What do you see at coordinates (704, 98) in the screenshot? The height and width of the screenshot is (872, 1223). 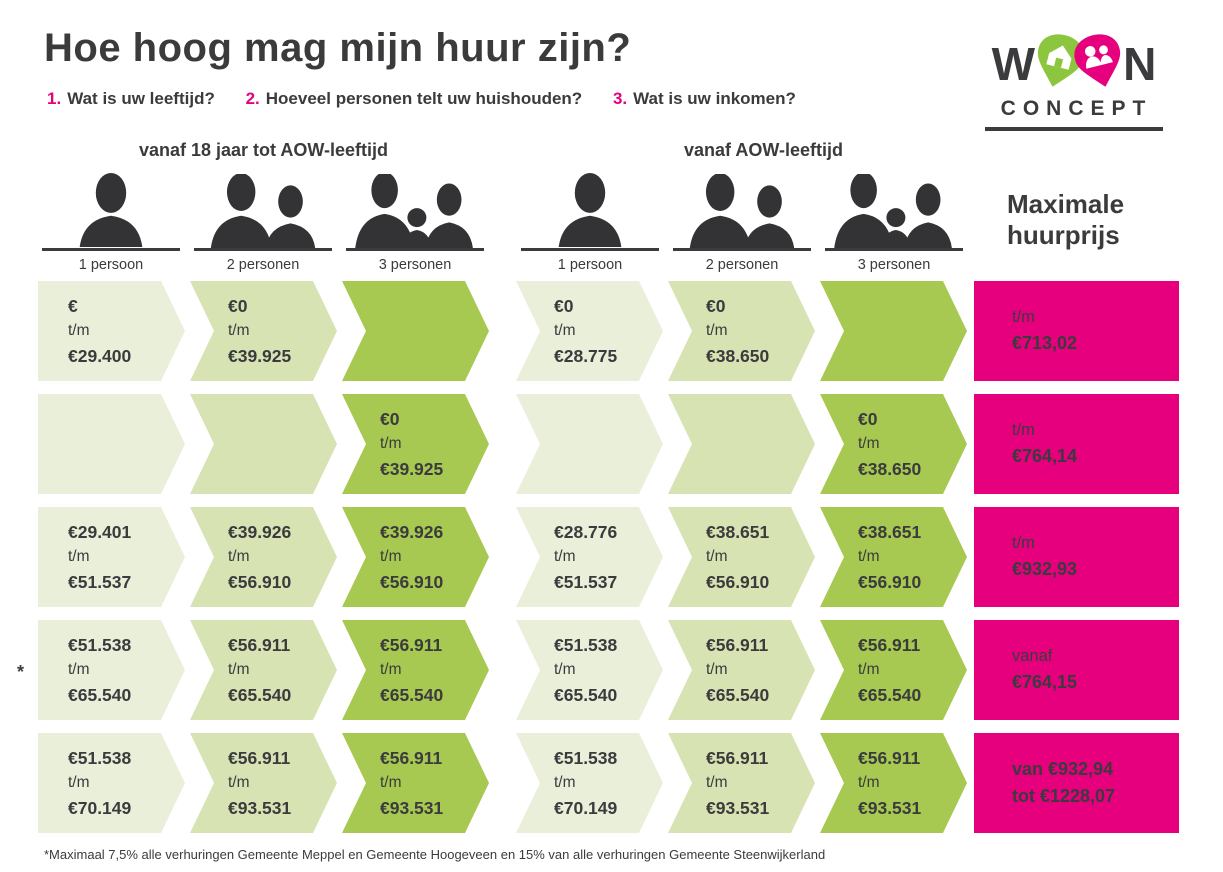 I see `question-3: 3. Wat is uw inkomen?` at bounding box center [704, 98].